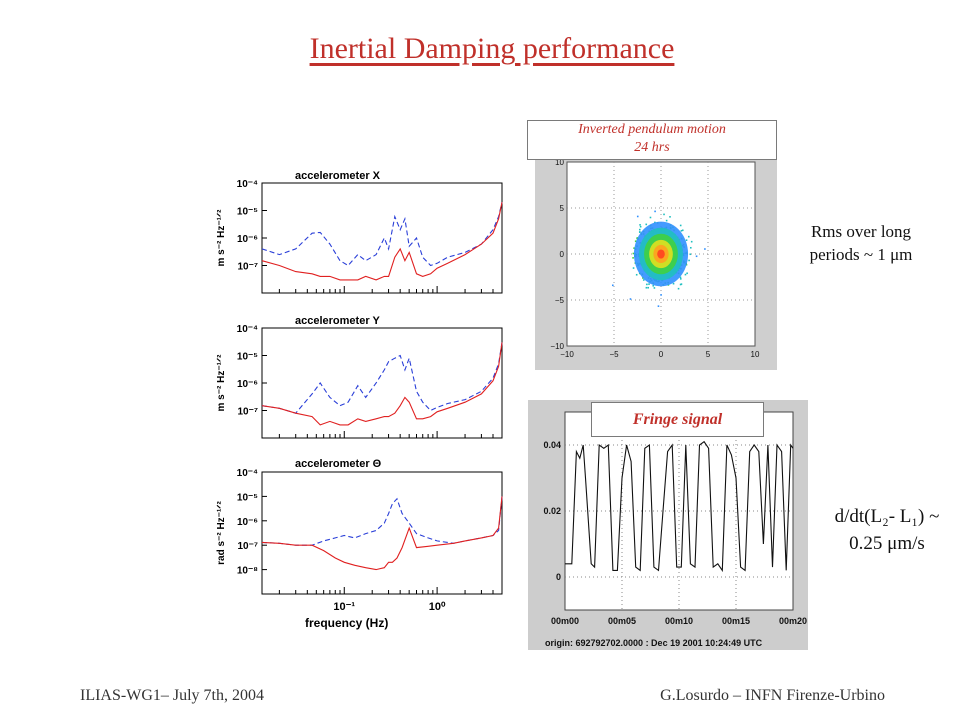  I want to click on x-tick-label: 5, so click(708, 354).